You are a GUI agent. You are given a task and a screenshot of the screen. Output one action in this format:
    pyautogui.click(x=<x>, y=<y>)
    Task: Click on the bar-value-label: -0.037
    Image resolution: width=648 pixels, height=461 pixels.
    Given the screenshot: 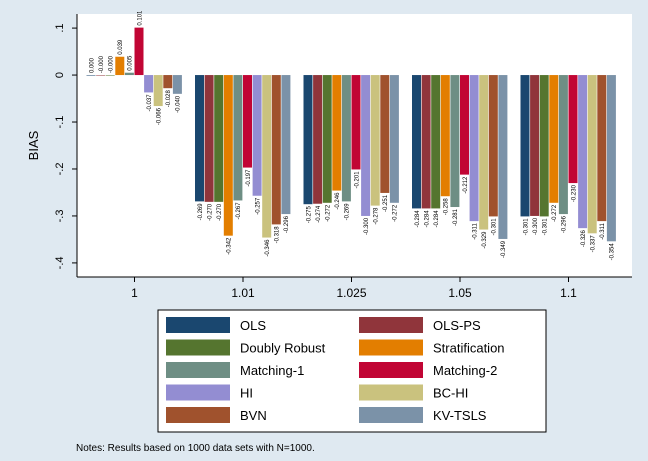 What is the action you would take?
    pyautogui.click(x=150, y=103)
    